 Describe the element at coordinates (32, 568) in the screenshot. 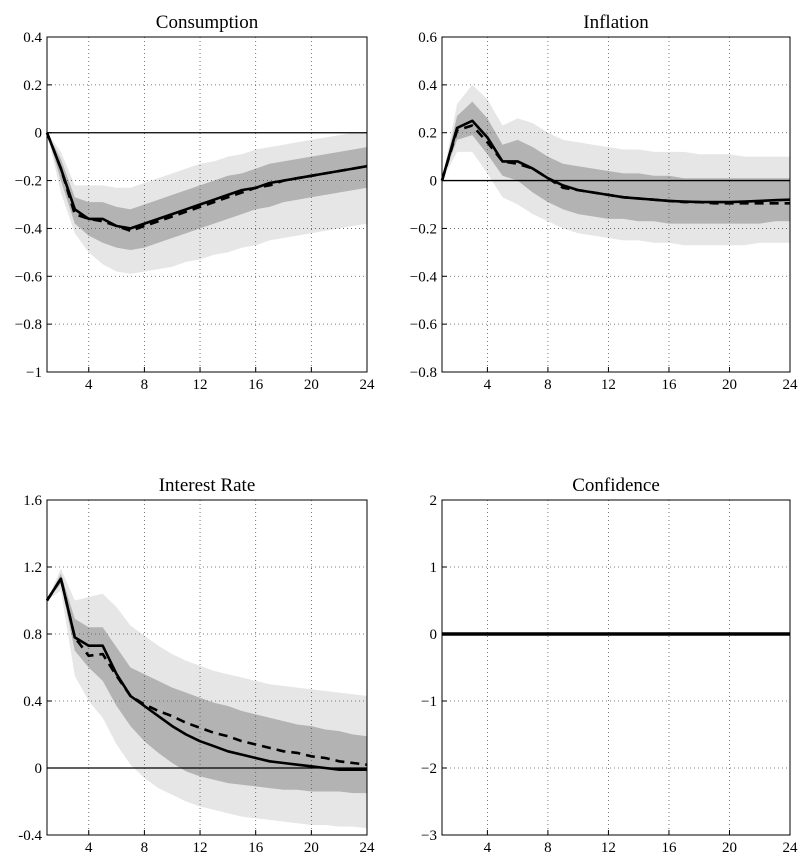

I see `interest-rate-ytick-label: 1.2` at that location.